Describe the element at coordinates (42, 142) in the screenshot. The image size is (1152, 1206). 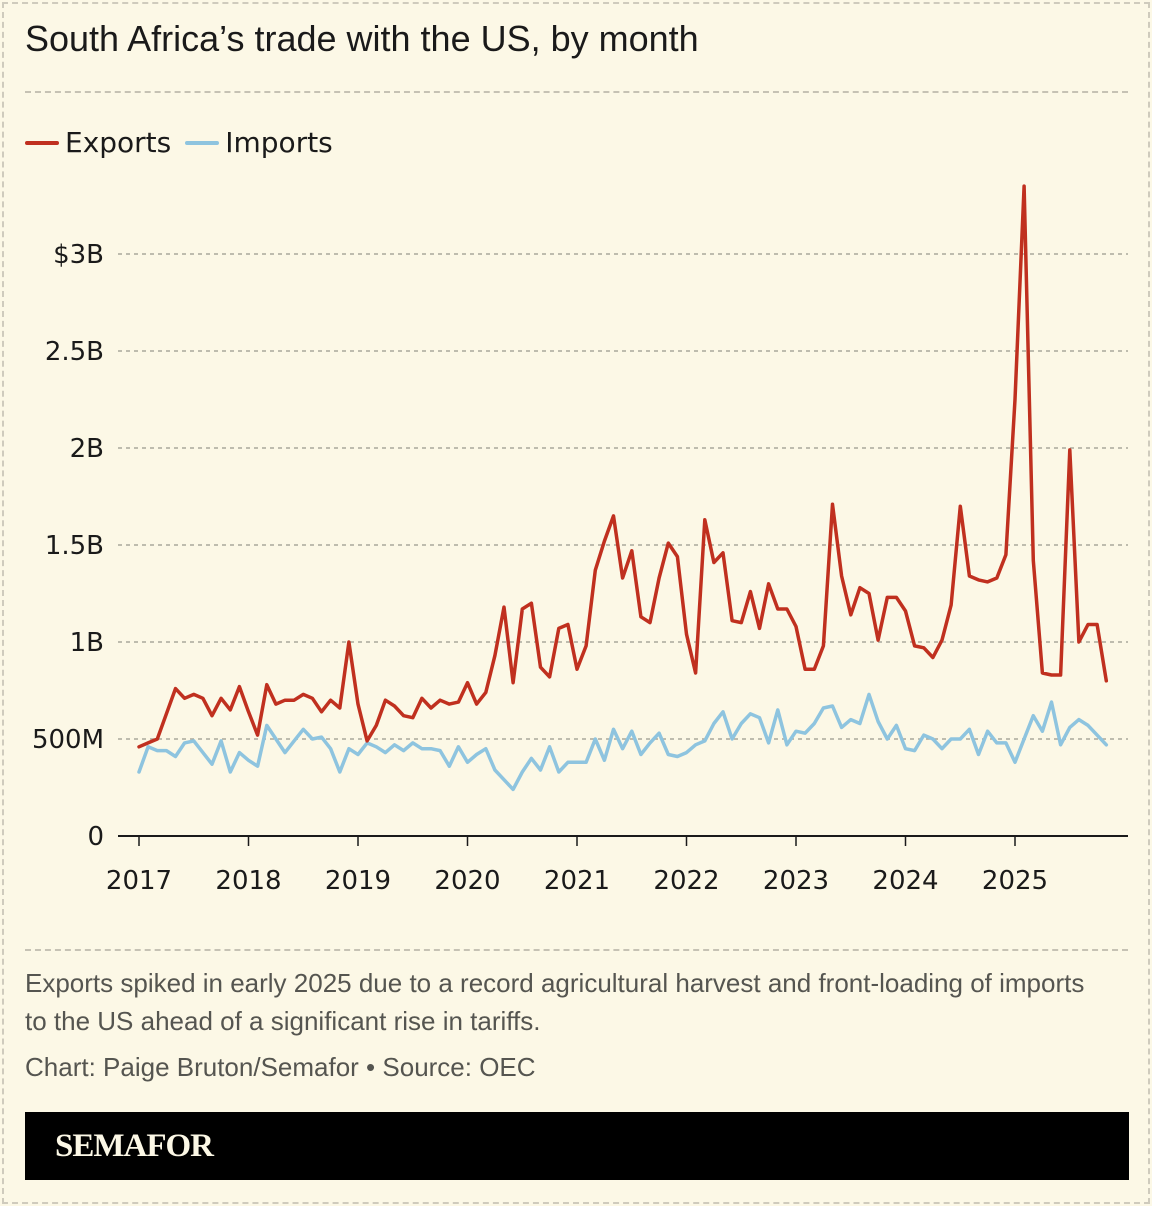
I see `exports-swatch-icon` at that location.